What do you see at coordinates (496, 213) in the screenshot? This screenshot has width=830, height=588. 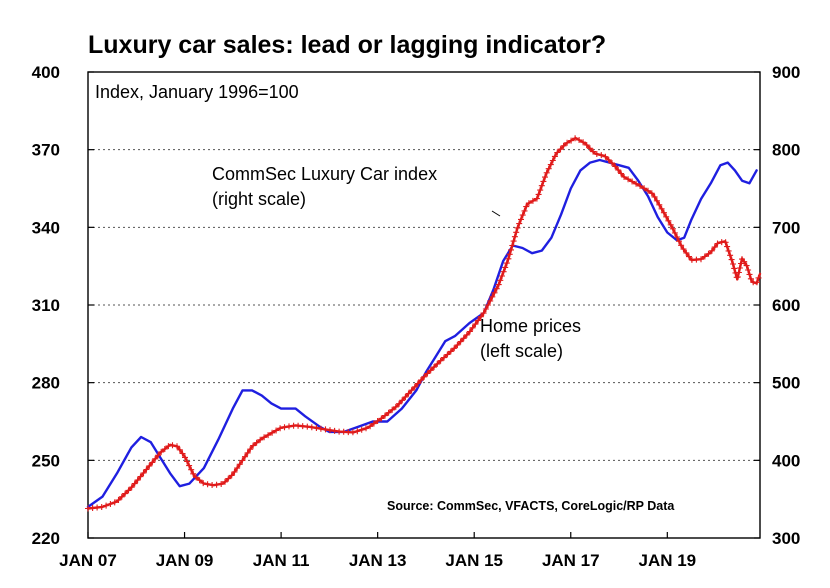 I see `car-index-pointer` at bounding box center [496, 213].